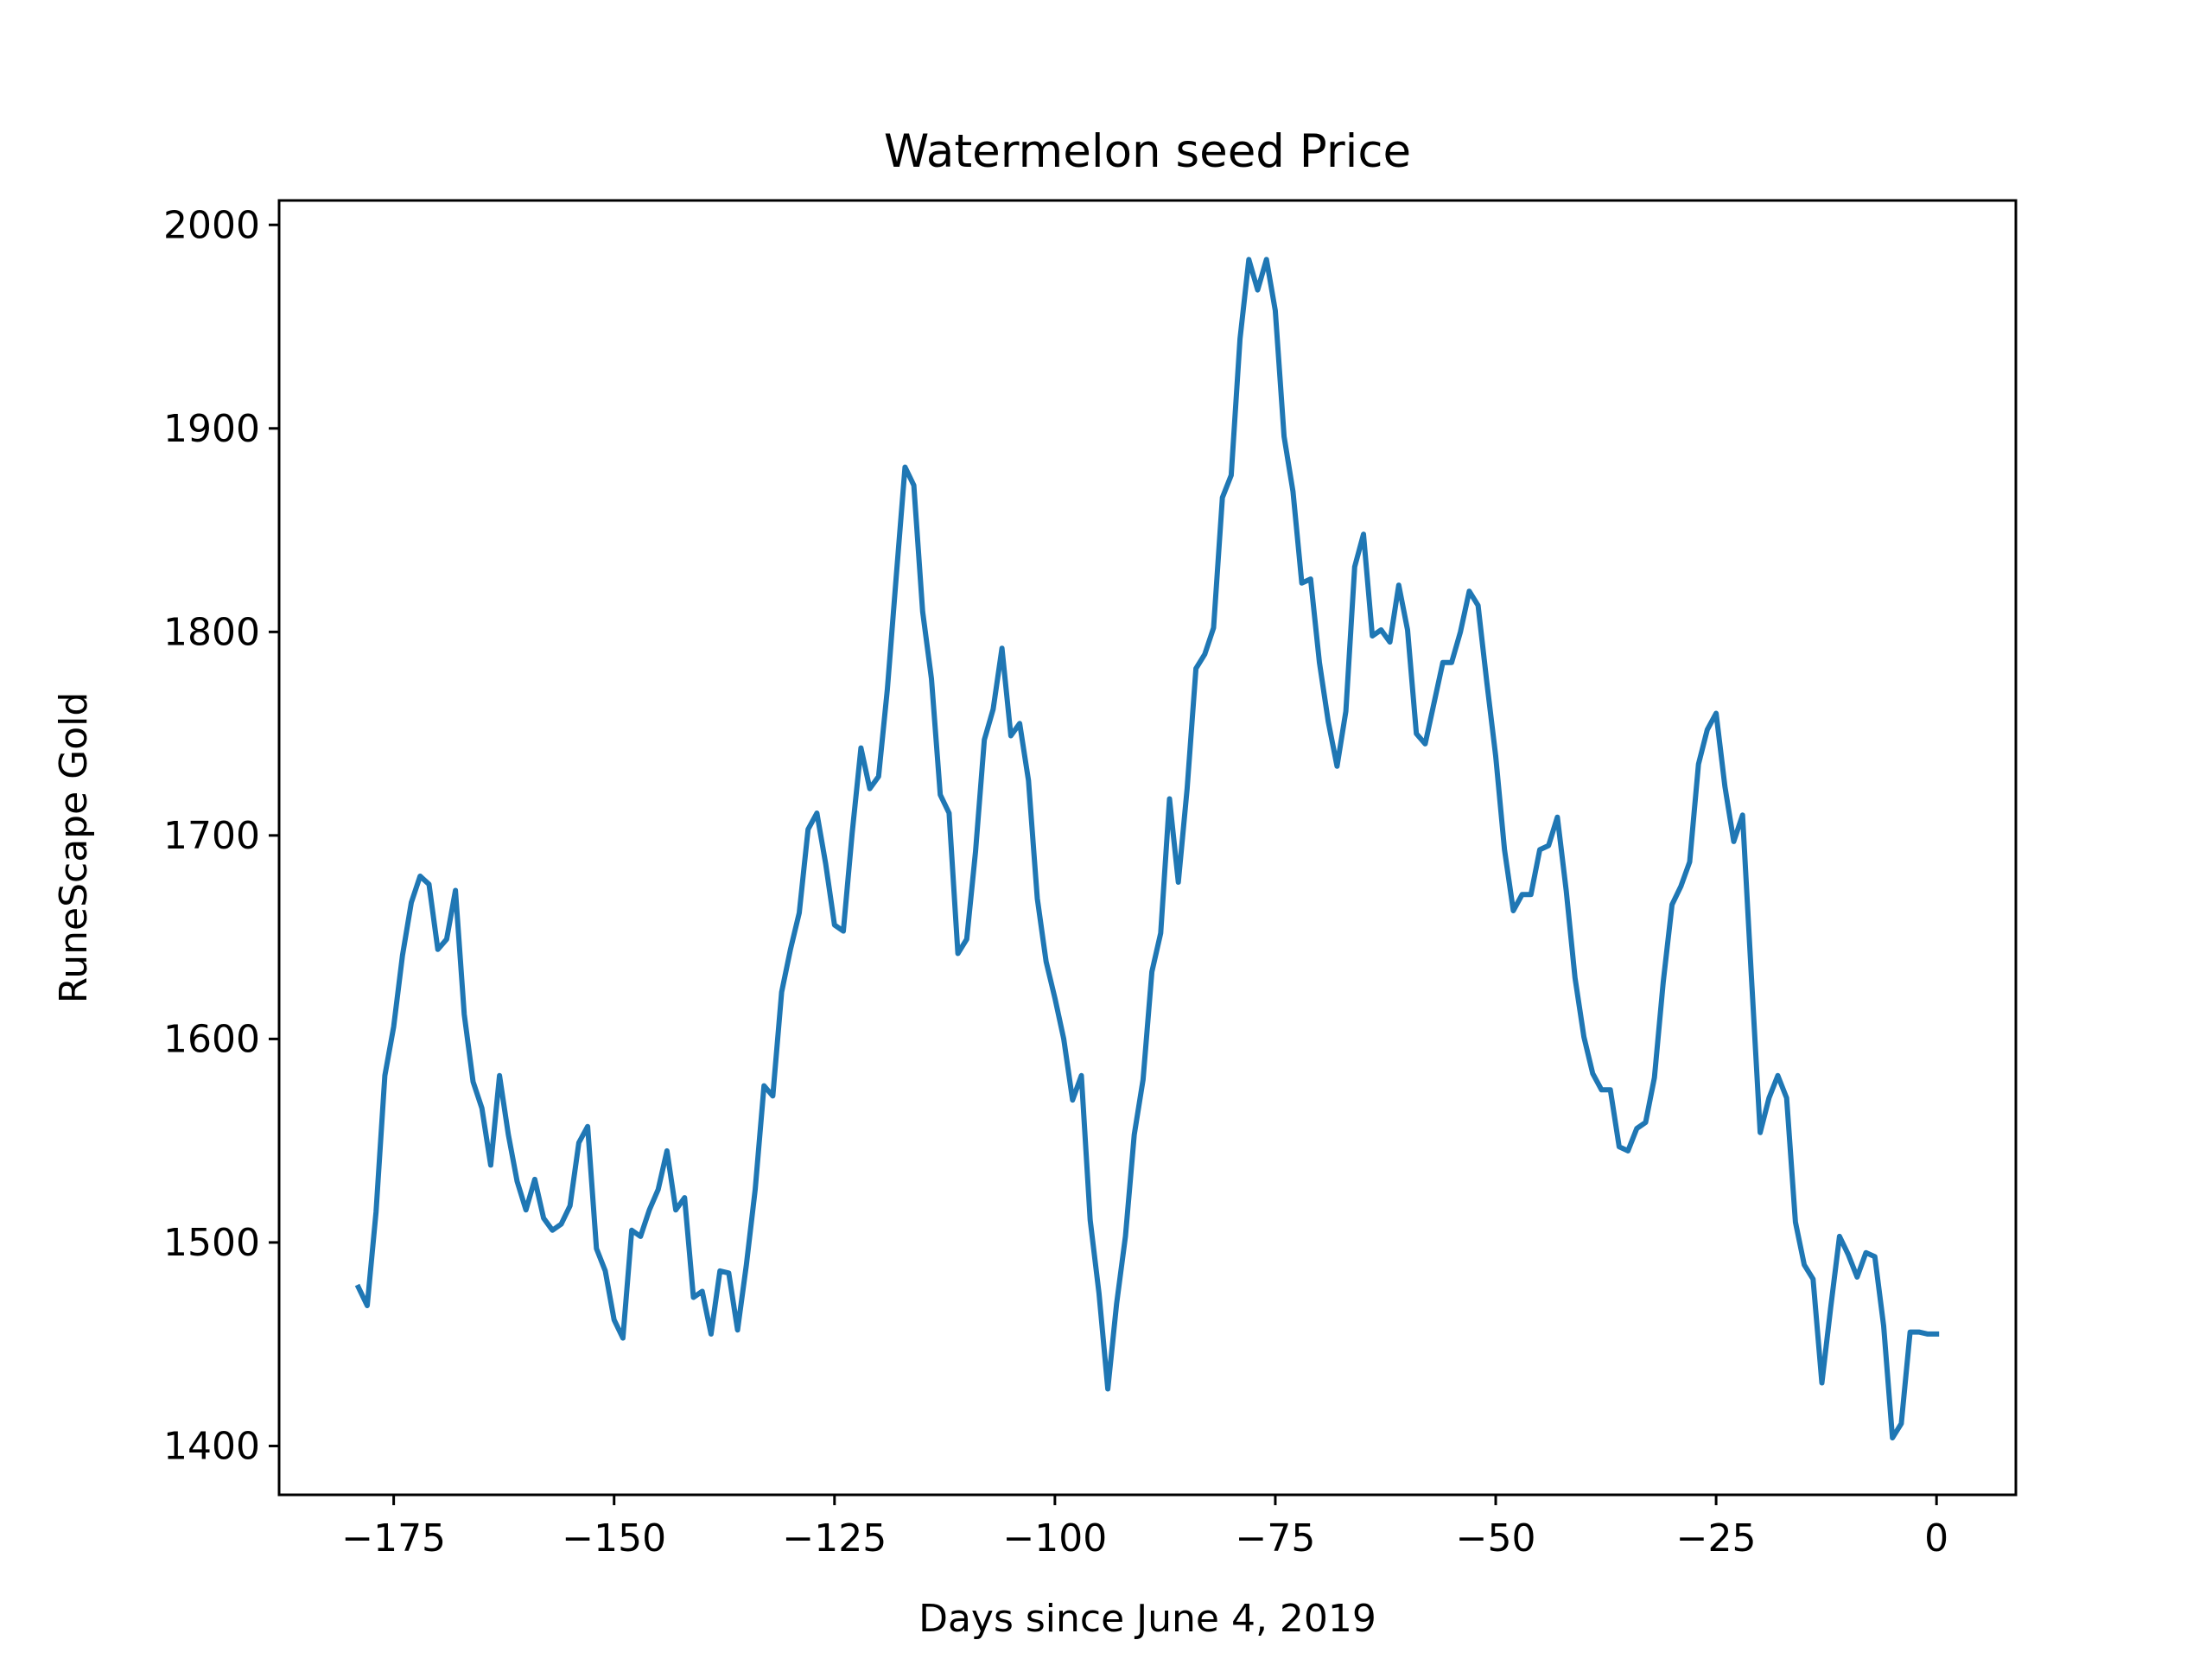 The width and height of the screenshot is (2212, 1659). Describe the element at coordinates (74, 848) in the screenshot. I see `y-axis-label: RuneScape Gold` at that location.